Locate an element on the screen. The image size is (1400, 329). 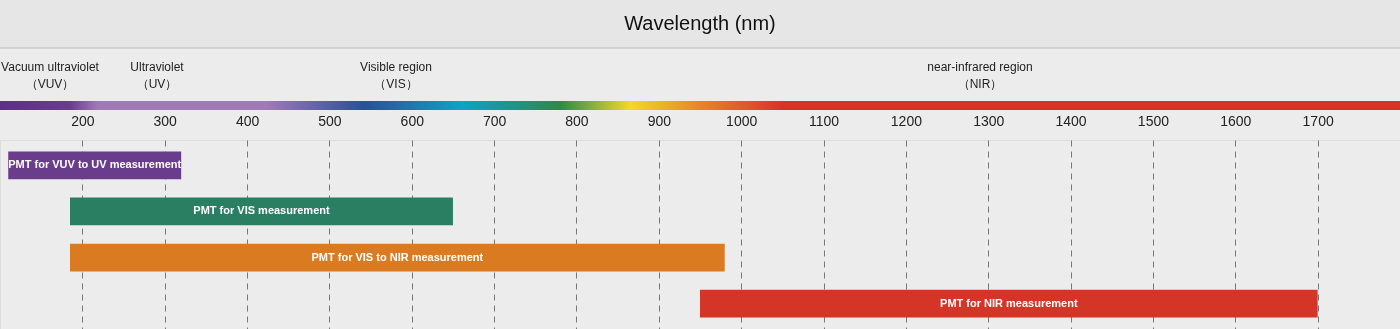
x-tick-label: 800 is located at coordinates (577, 120).